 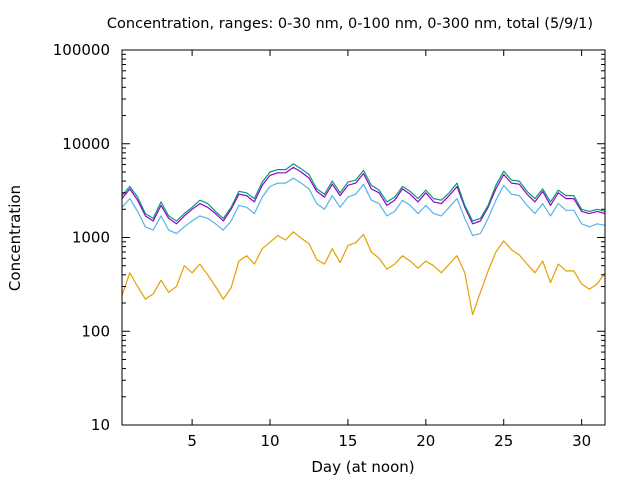 I want to click on y-tick-label: 100, so click(x=95, y=331).